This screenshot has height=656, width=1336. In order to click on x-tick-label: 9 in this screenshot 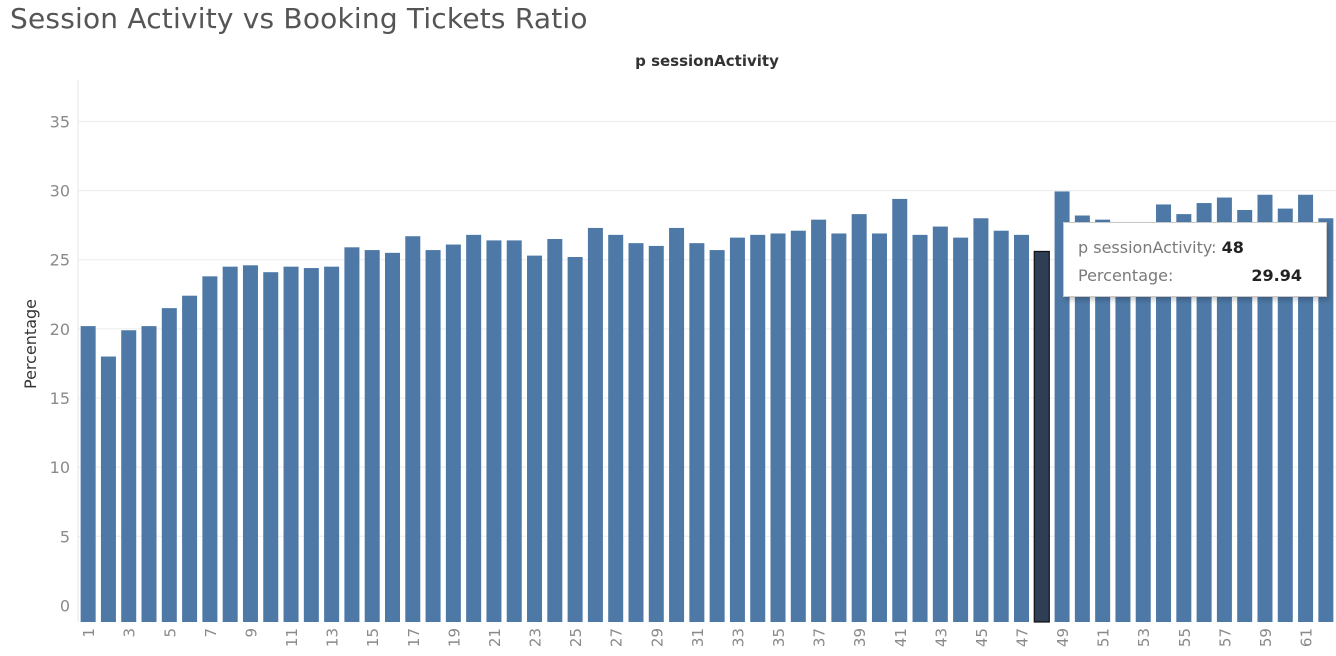, I will do `click(251, 633)`.